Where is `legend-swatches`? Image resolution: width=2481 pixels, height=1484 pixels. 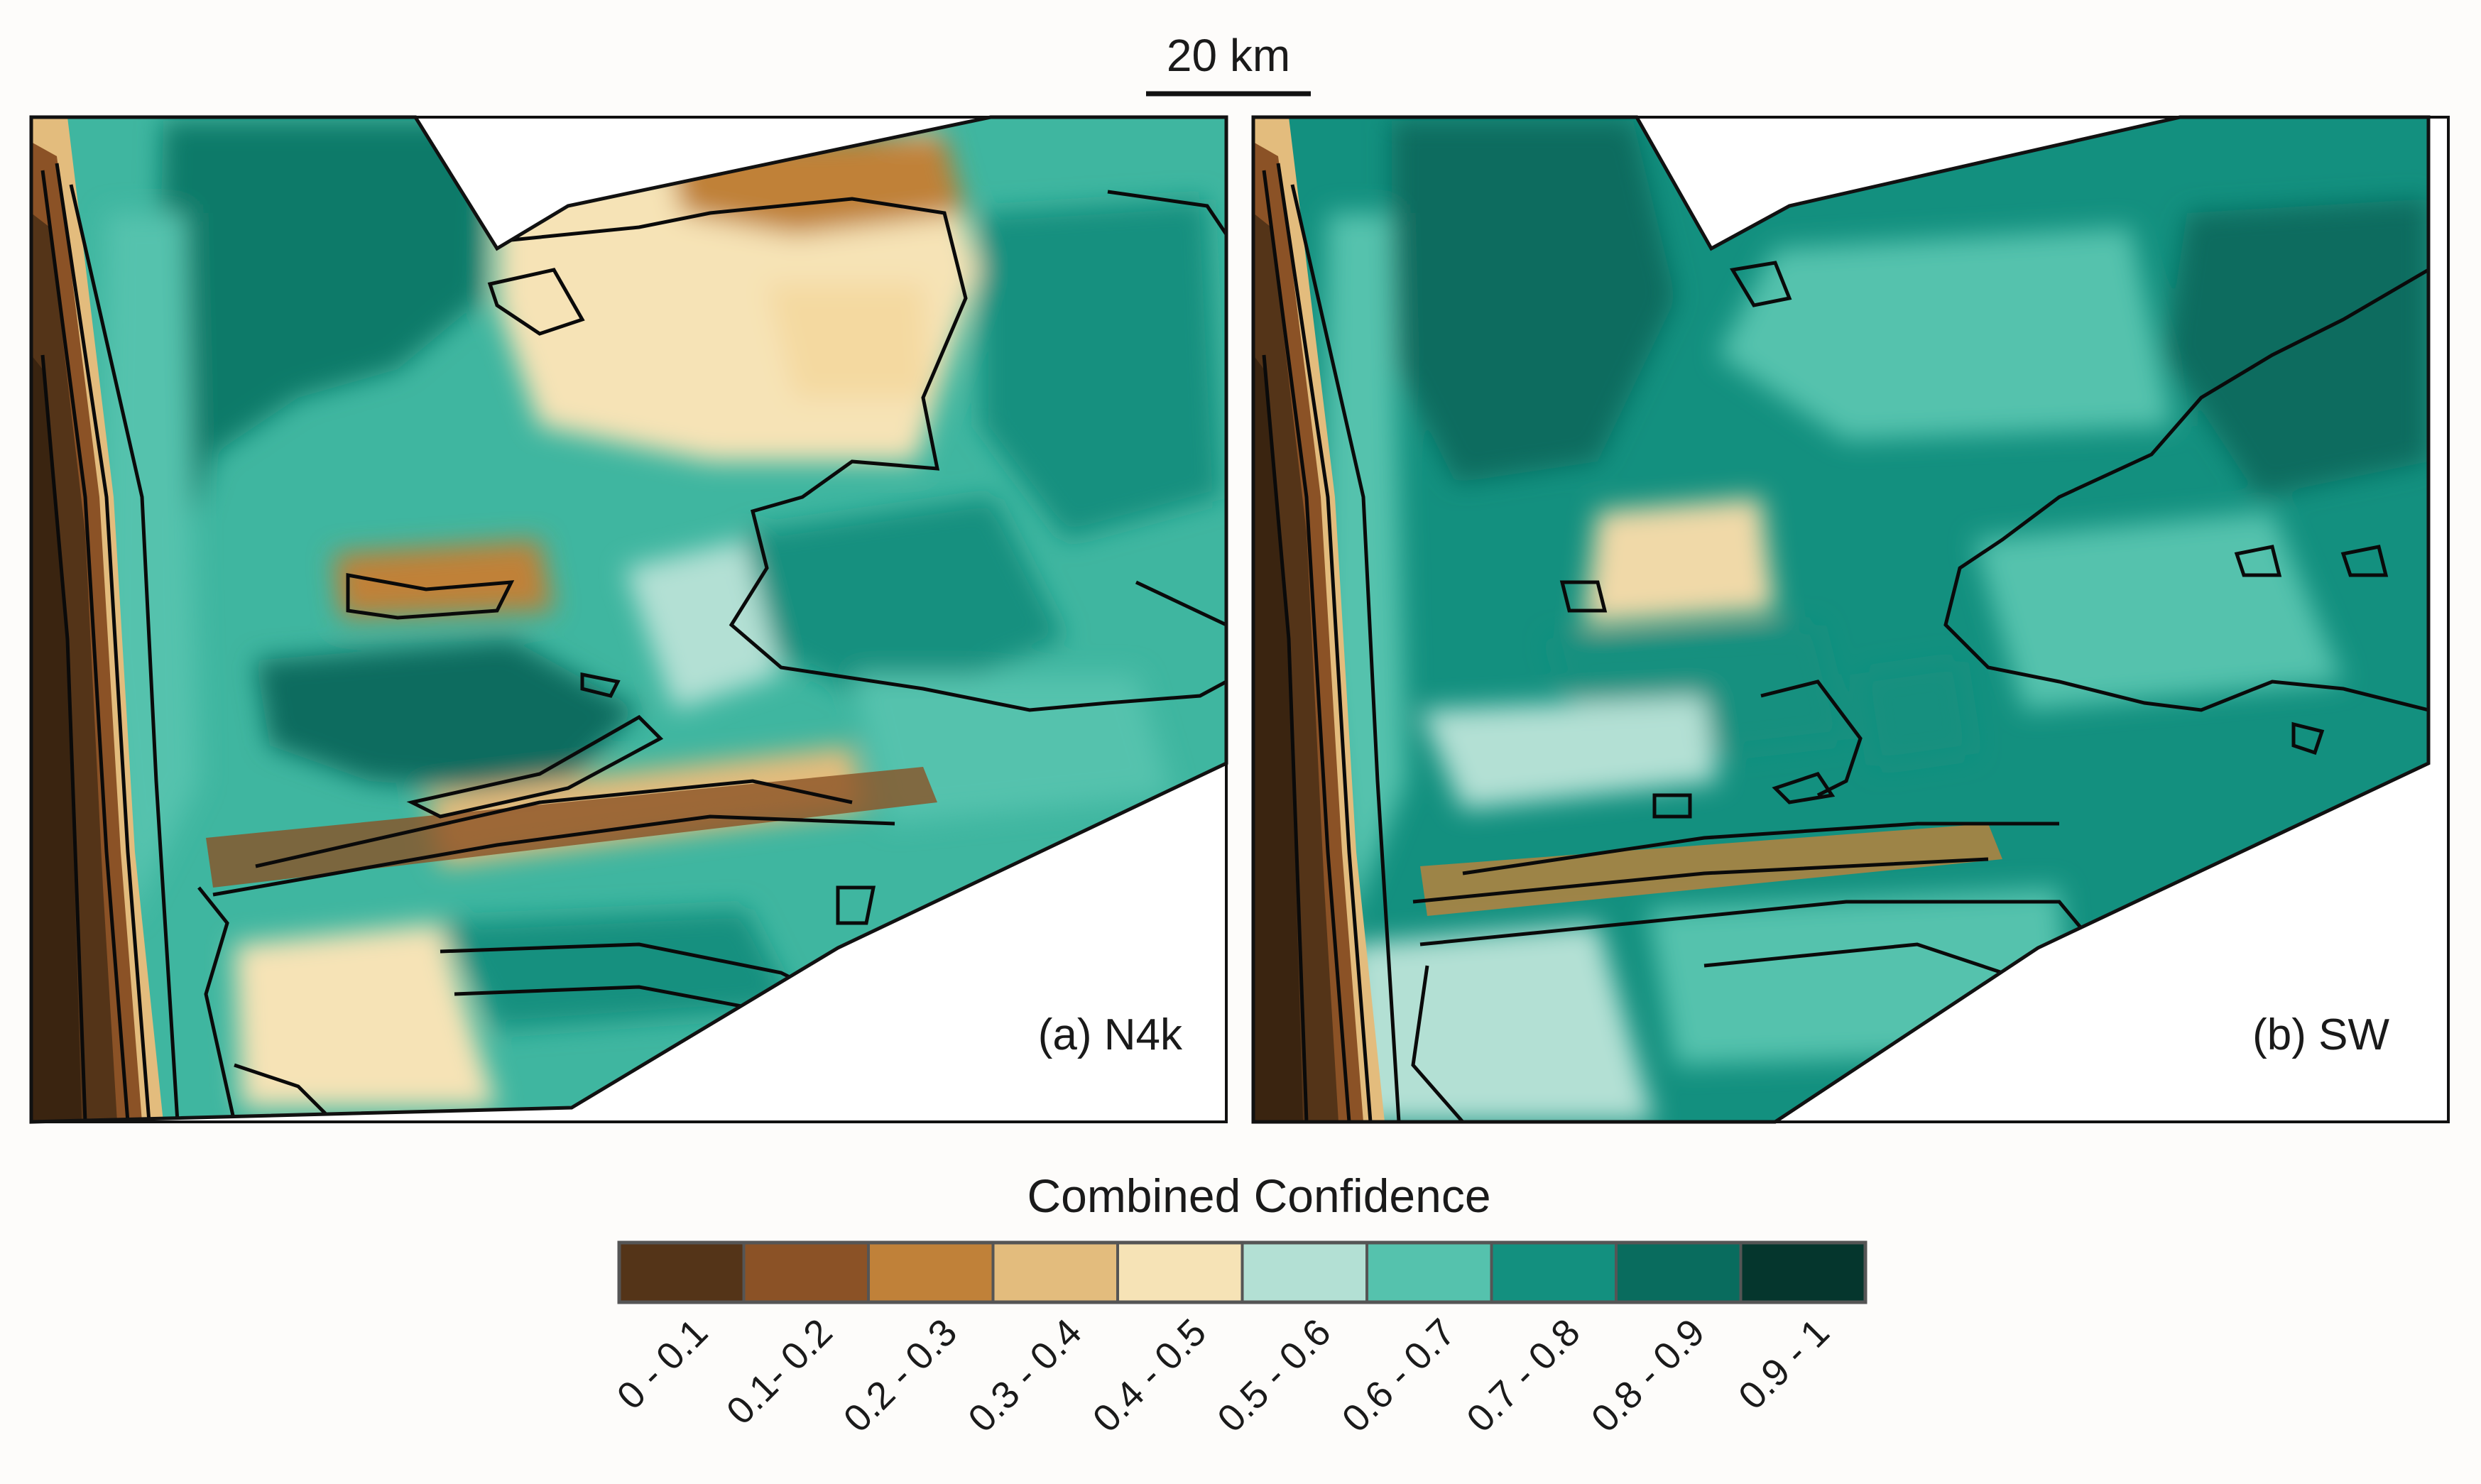
legend-swatches is located at coordinates (1242, 1272).